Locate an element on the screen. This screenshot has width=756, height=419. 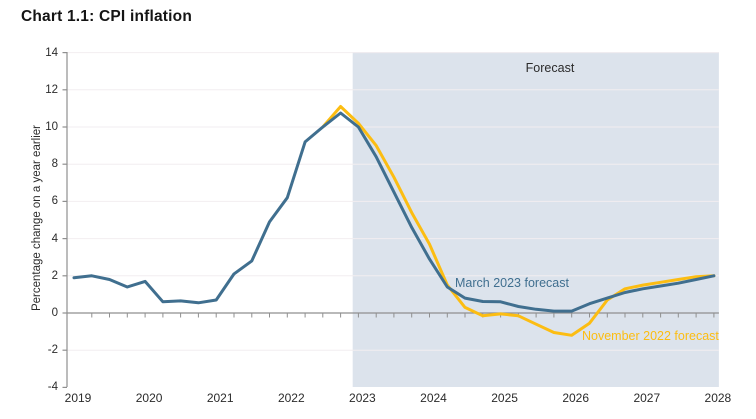
x-tick-label: 2022 is located at coordinates (291, 398).